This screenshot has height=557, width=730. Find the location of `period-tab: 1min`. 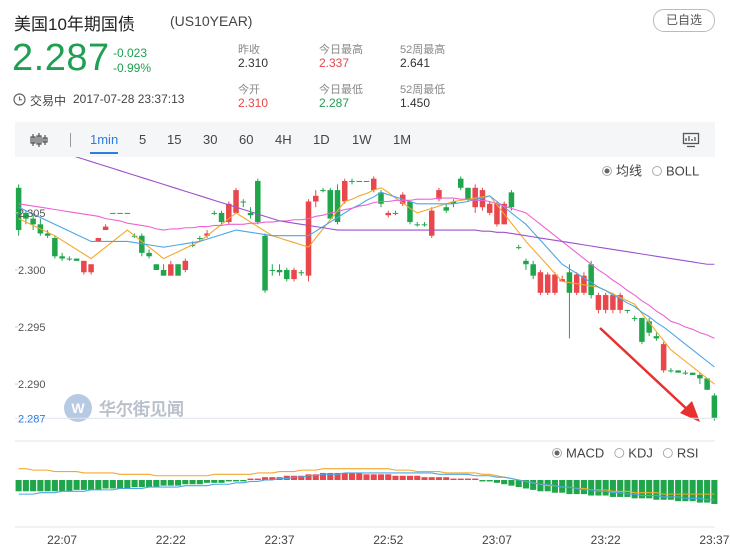

period-tab: 1min is located at coordinates (104, 143).